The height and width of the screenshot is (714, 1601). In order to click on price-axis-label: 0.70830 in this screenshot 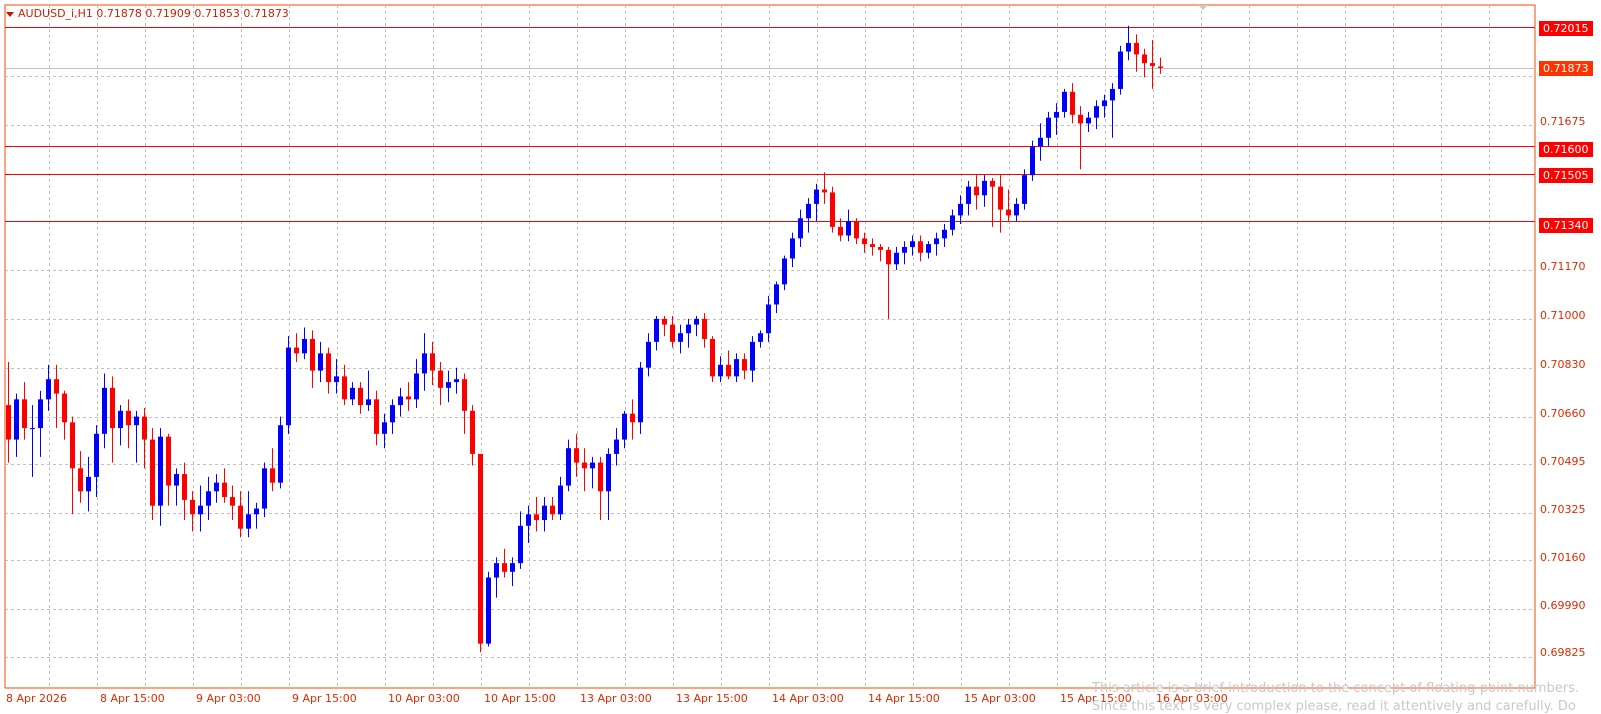, I will do `click(1563, 364)`.